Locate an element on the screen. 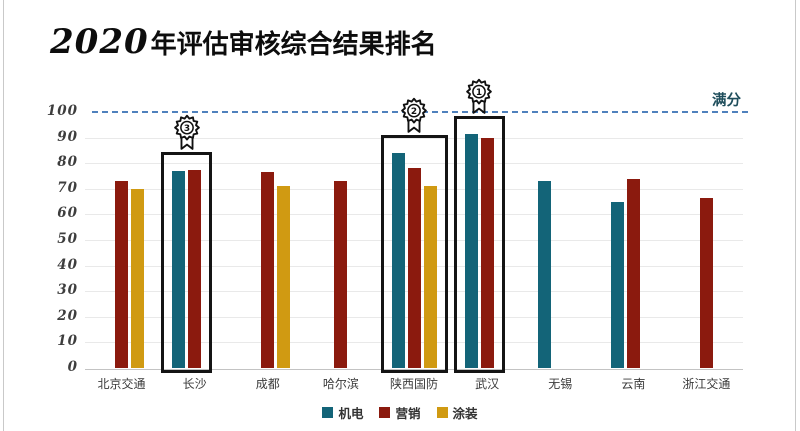  rank-1-medal-icon: 1 is located at coordinates (479, 98).